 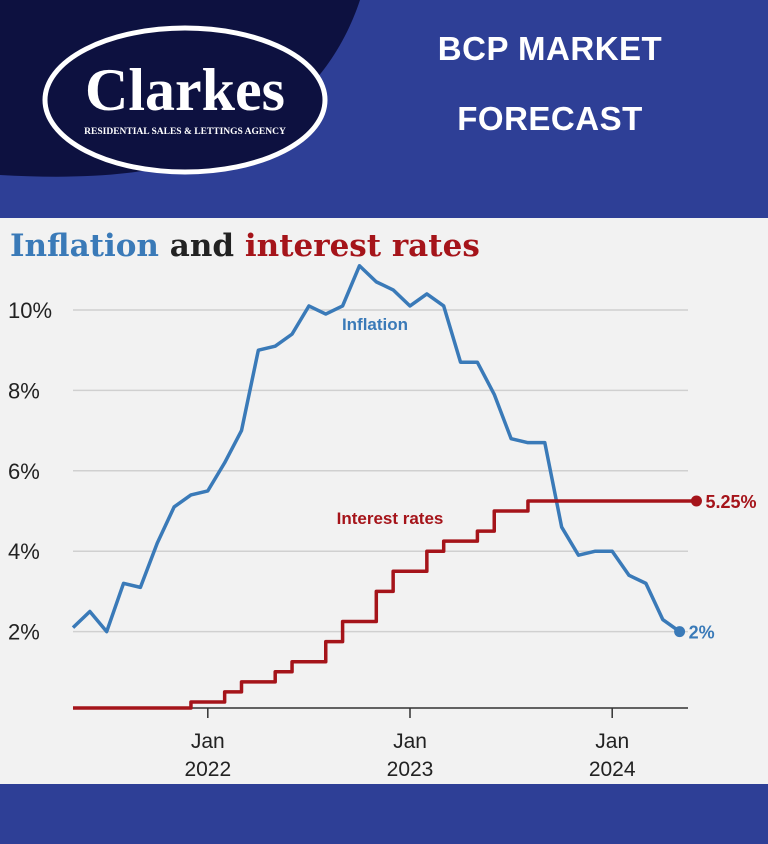 I want to click on chart-title-interest-rates: interest rates, so click(x=362, y=246).